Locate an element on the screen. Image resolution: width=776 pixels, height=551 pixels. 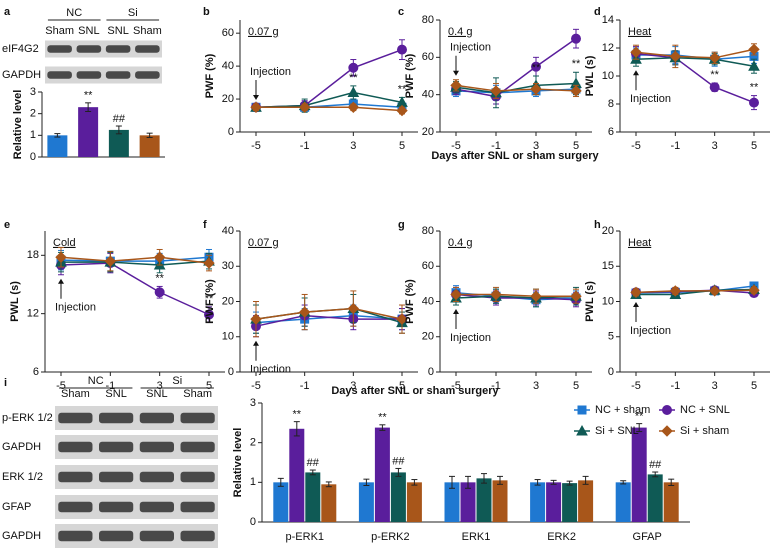
blot-strip is located at coordinates (103, 49).